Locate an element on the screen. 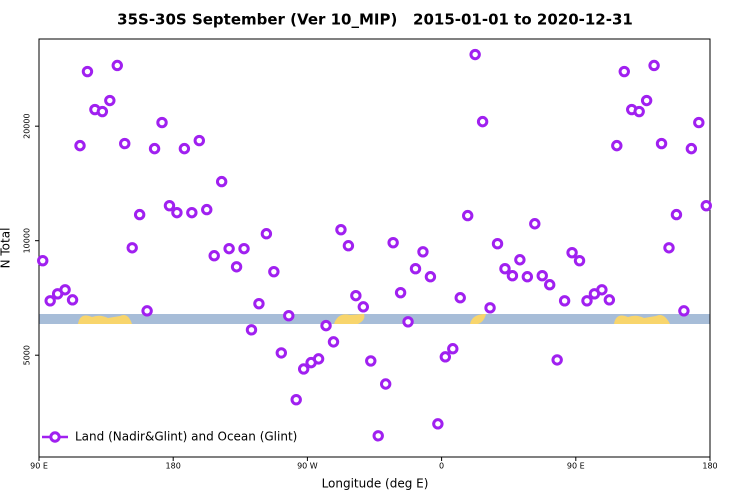  surface-strip is located at coordinates (374, 319).